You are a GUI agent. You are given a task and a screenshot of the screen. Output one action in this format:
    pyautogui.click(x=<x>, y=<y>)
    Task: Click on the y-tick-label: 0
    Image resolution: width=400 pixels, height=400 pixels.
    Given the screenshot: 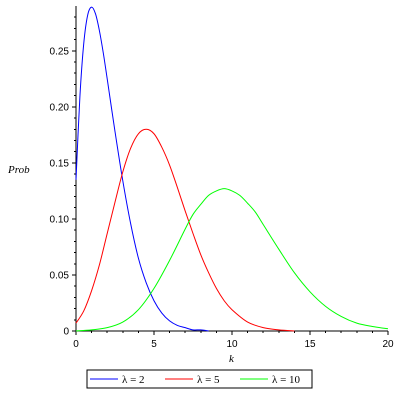 What is the action you would take?
    pyautogui.click(x=66, y=332)
    